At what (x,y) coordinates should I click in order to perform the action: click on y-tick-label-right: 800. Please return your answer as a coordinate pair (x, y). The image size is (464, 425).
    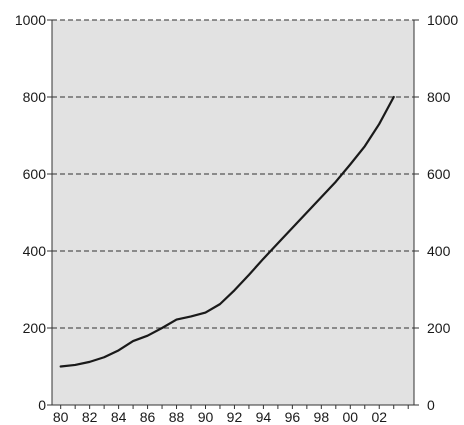
    Looking at the image, I should click on (439, 97).